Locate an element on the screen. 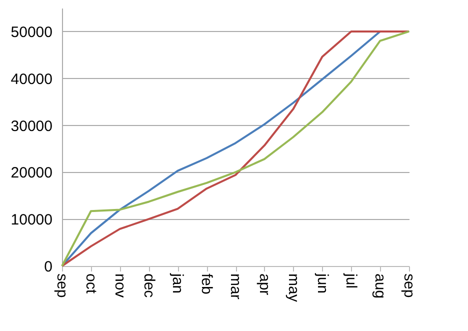  x-tick-label: mar is located at coordinates (235, 287).